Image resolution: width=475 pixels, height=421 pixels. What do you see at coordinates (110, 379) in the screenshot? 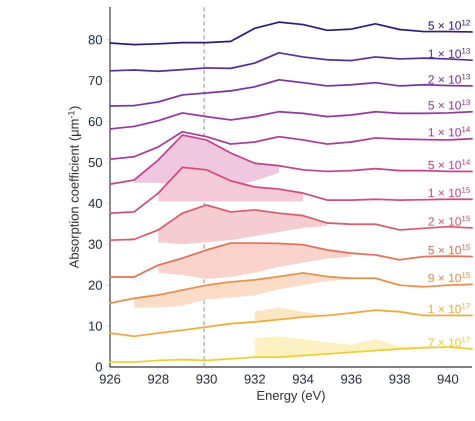
I see `x-tick-label: 926` at bounding box center [110, 379].